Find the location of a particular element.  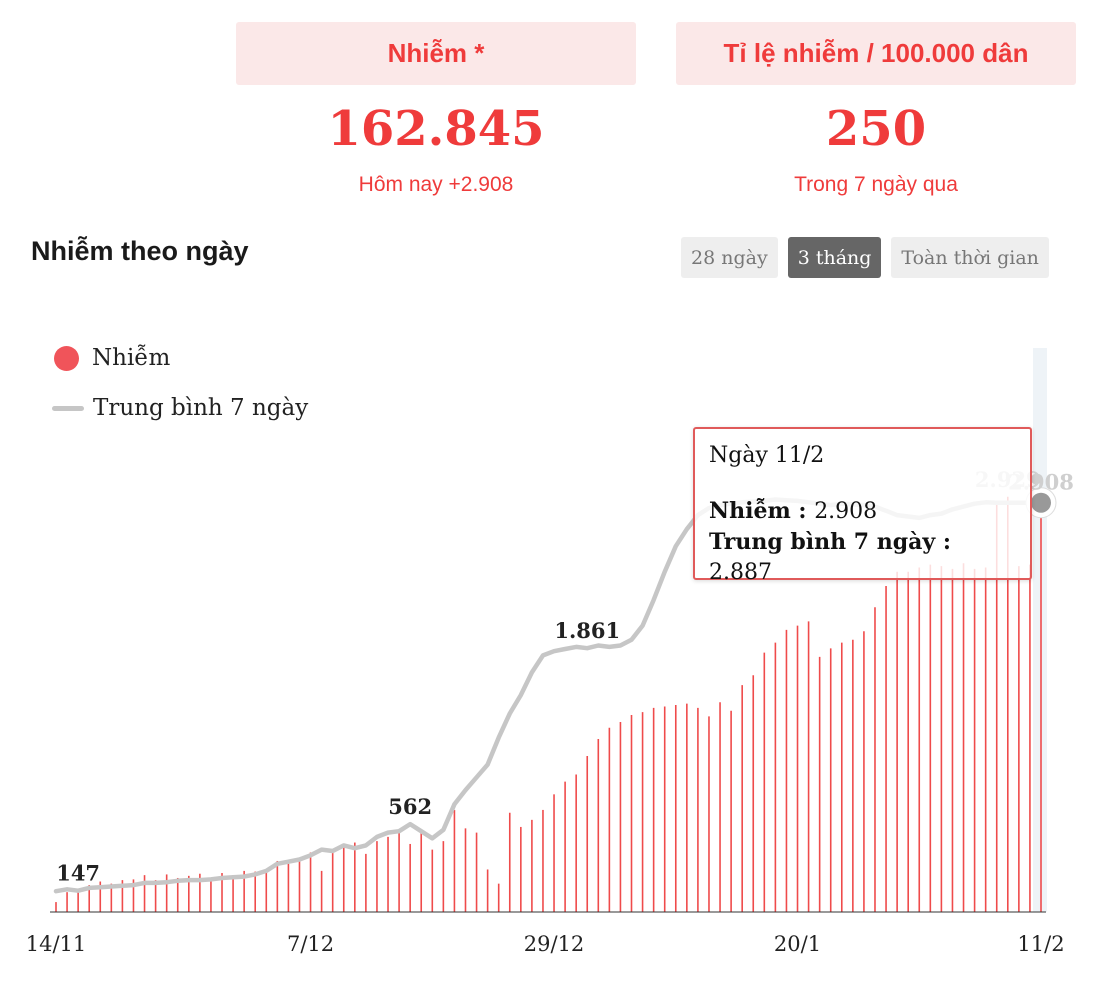

infected-total: 162.845 is located at coordinates (436, 129).